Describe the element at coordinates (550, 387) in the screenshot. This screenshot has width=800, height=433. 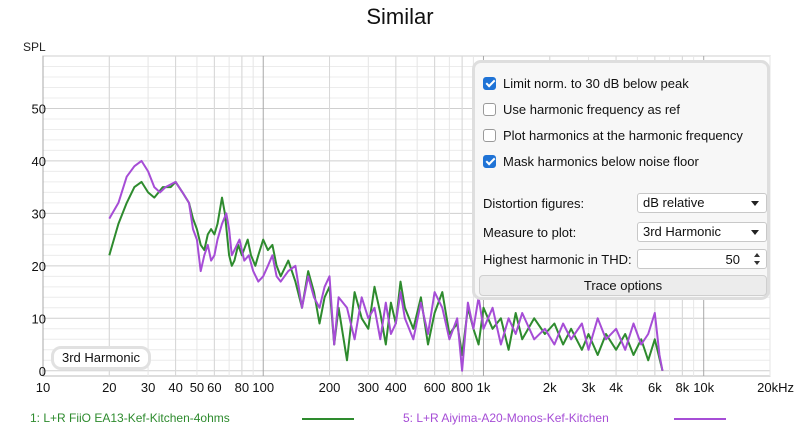
I see `x-tick-label: 2k` at that location.